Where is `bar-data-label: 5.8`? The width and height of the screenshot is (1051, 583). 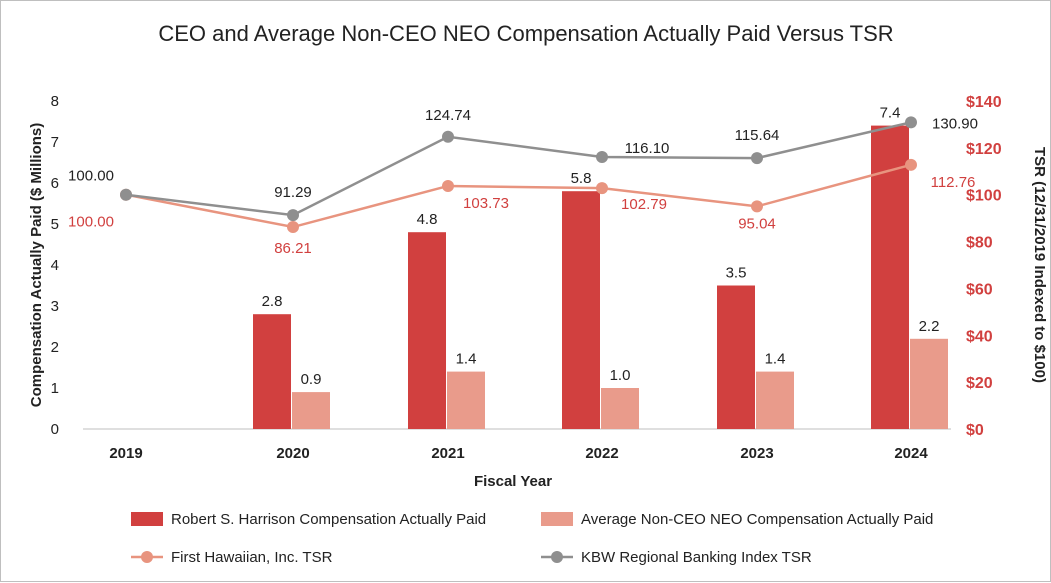
bar-data-label: 5.8 is located at coordinates (581, 178).